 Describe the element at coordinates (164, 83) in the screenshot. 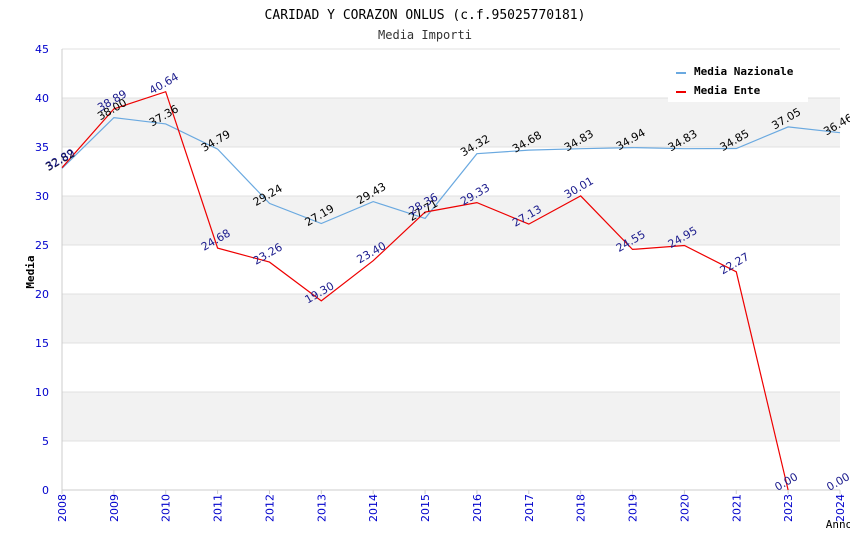

I see `data-label-media-ente: 40.64` at that location.